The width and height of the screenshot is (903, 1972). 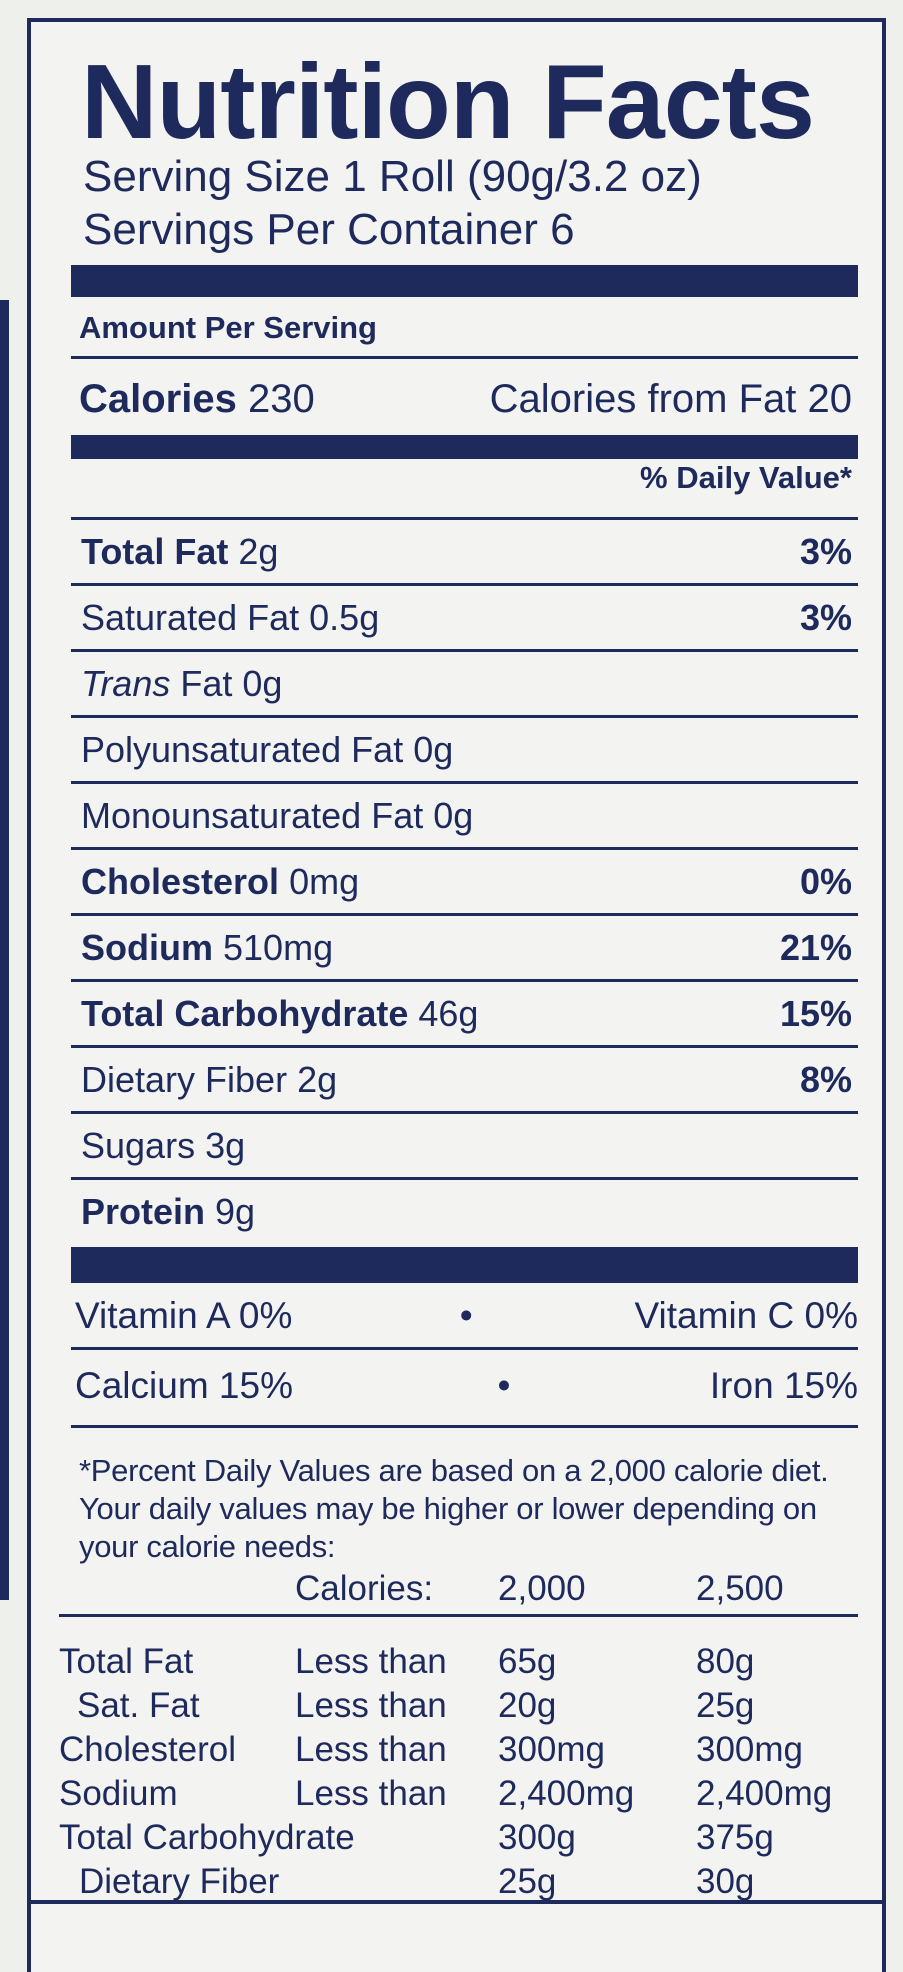 I want to click on calories-row: Calories 230 Calories from Fat 20, so click(x=464, y=399).